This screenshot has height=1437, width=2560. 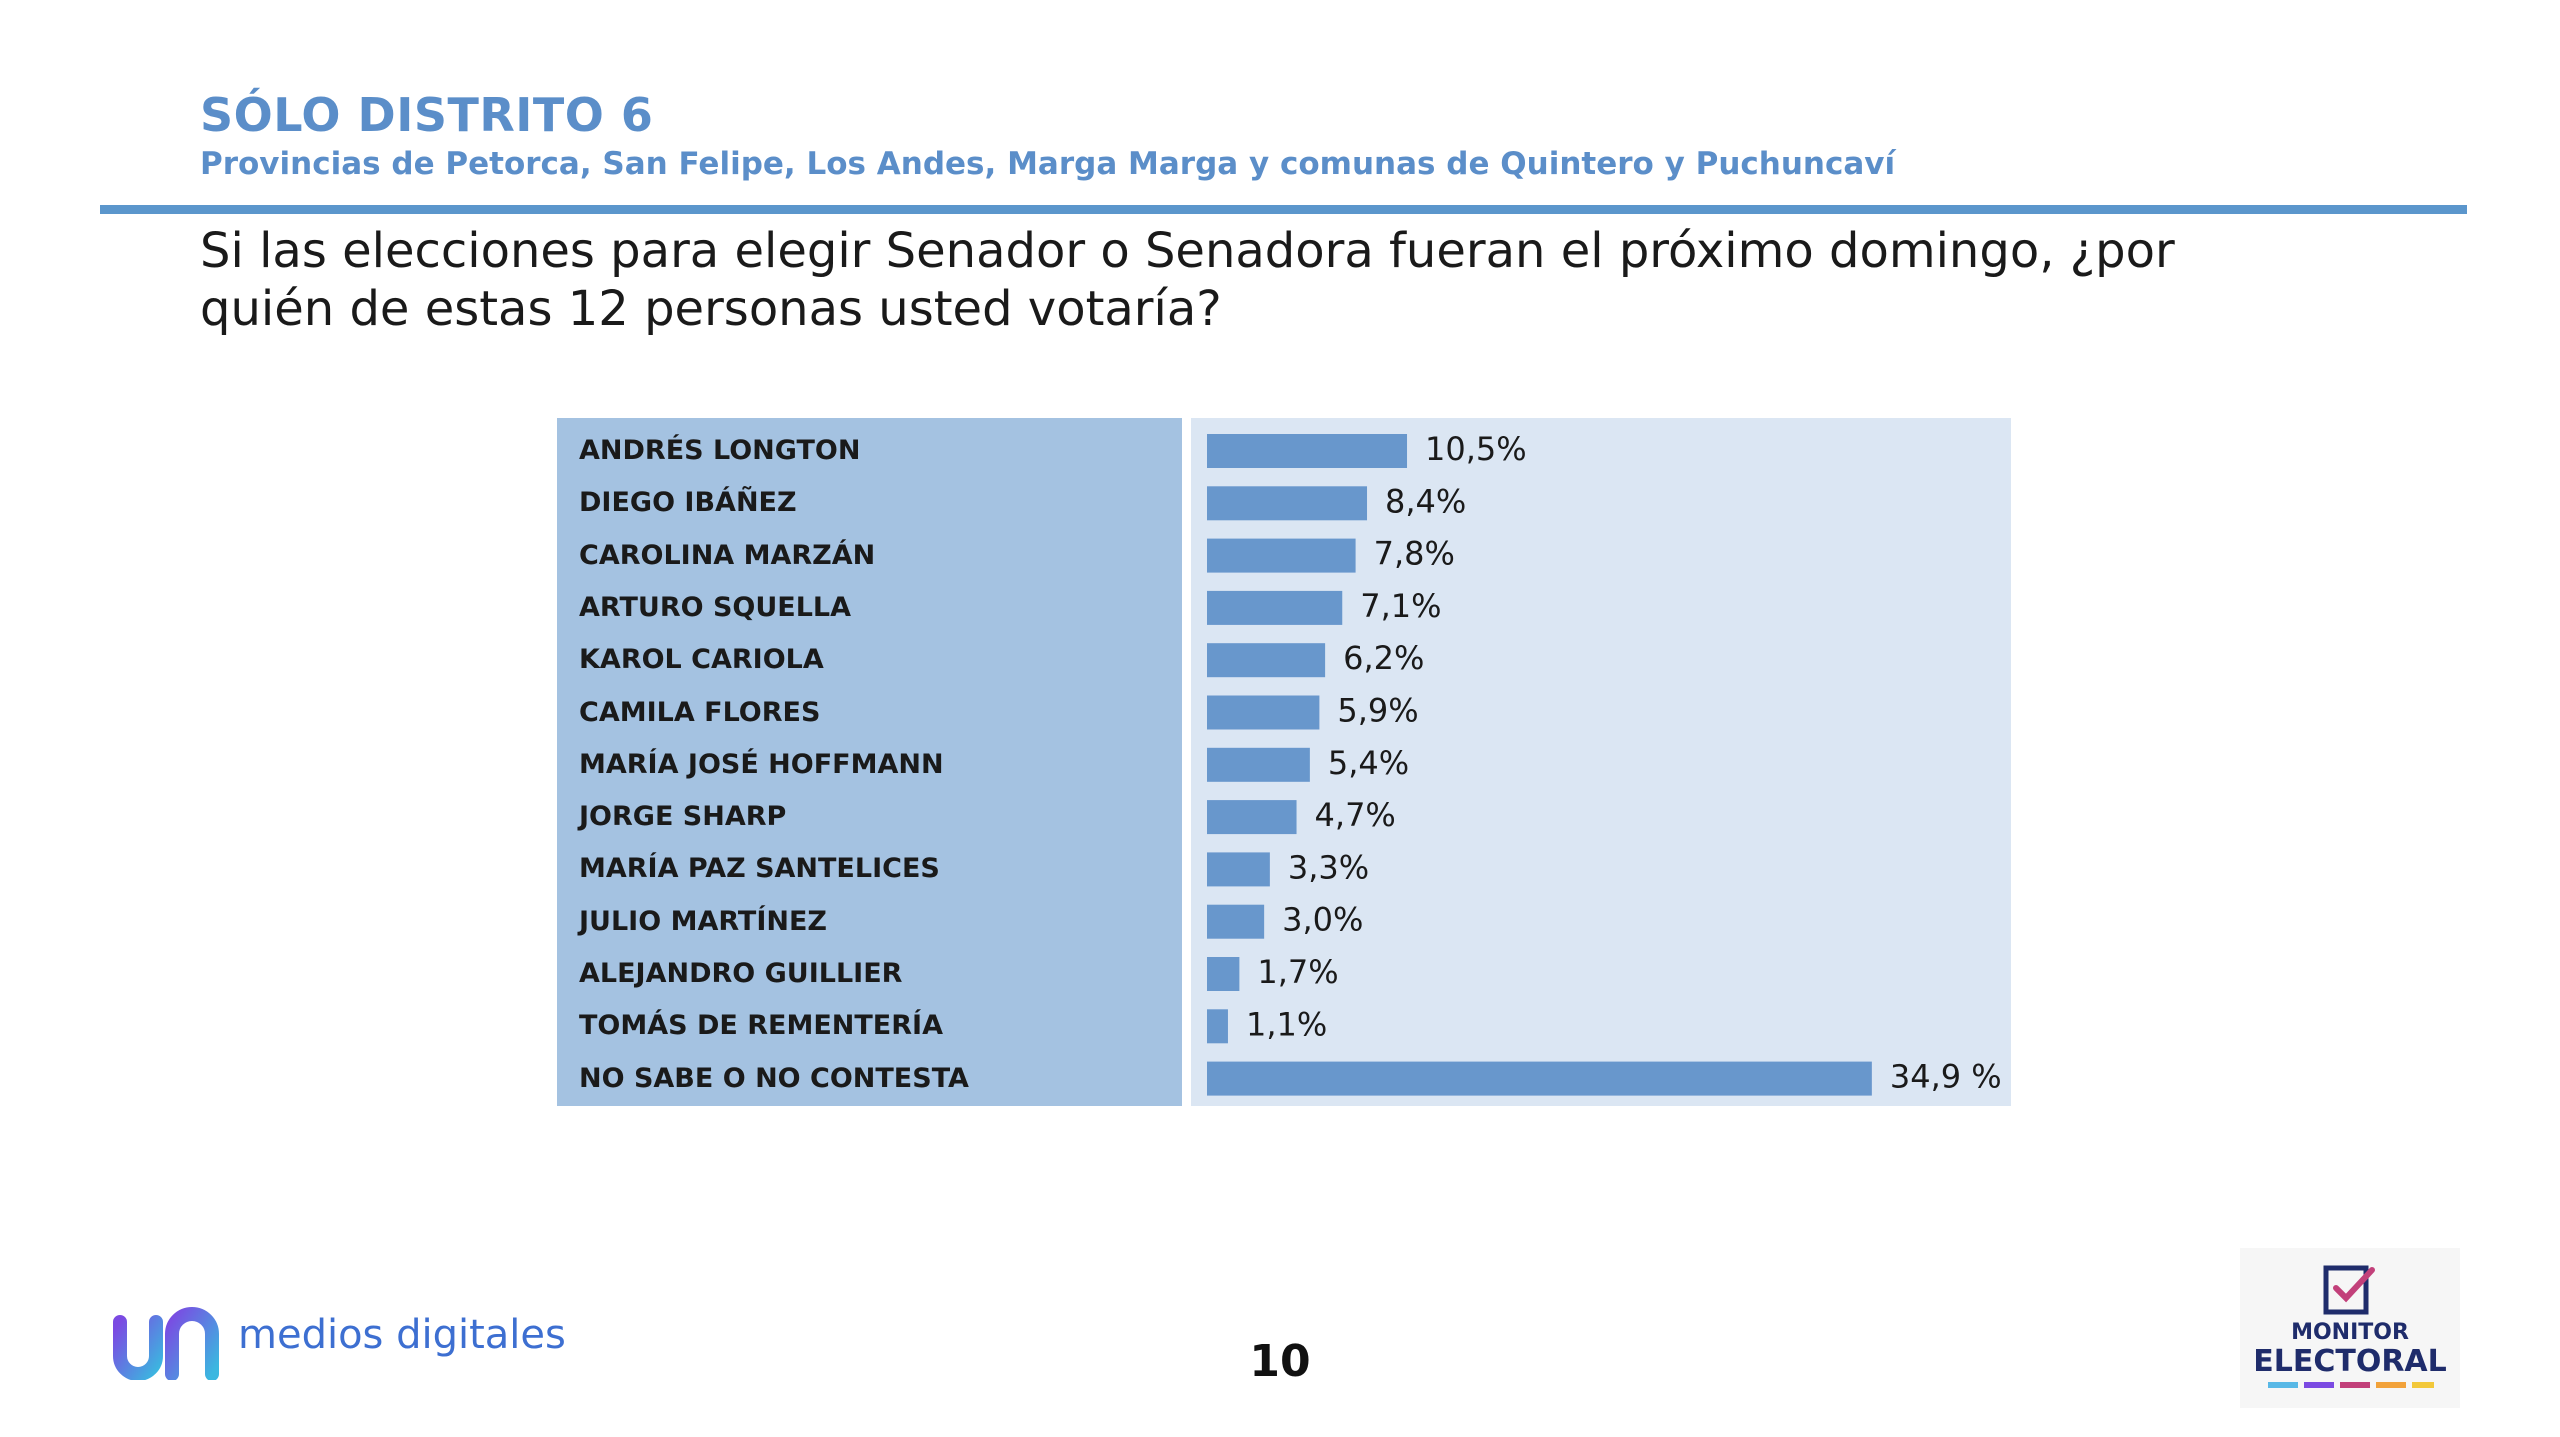 I want to click on data-label: 34,9 %, so click(x=1946, y=1077).